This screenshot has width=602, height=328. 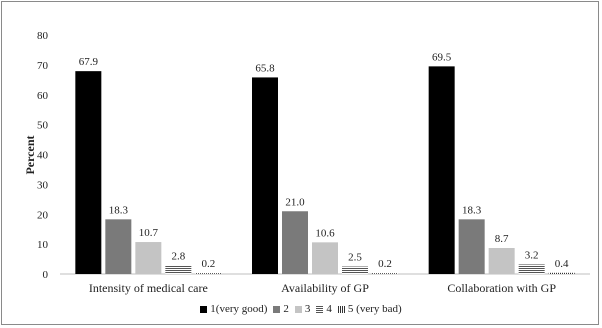 What do you see at coordinates (43, 215) in the screenshot?
I see `y-tick-label: 20` at bounding box center [43, 215].